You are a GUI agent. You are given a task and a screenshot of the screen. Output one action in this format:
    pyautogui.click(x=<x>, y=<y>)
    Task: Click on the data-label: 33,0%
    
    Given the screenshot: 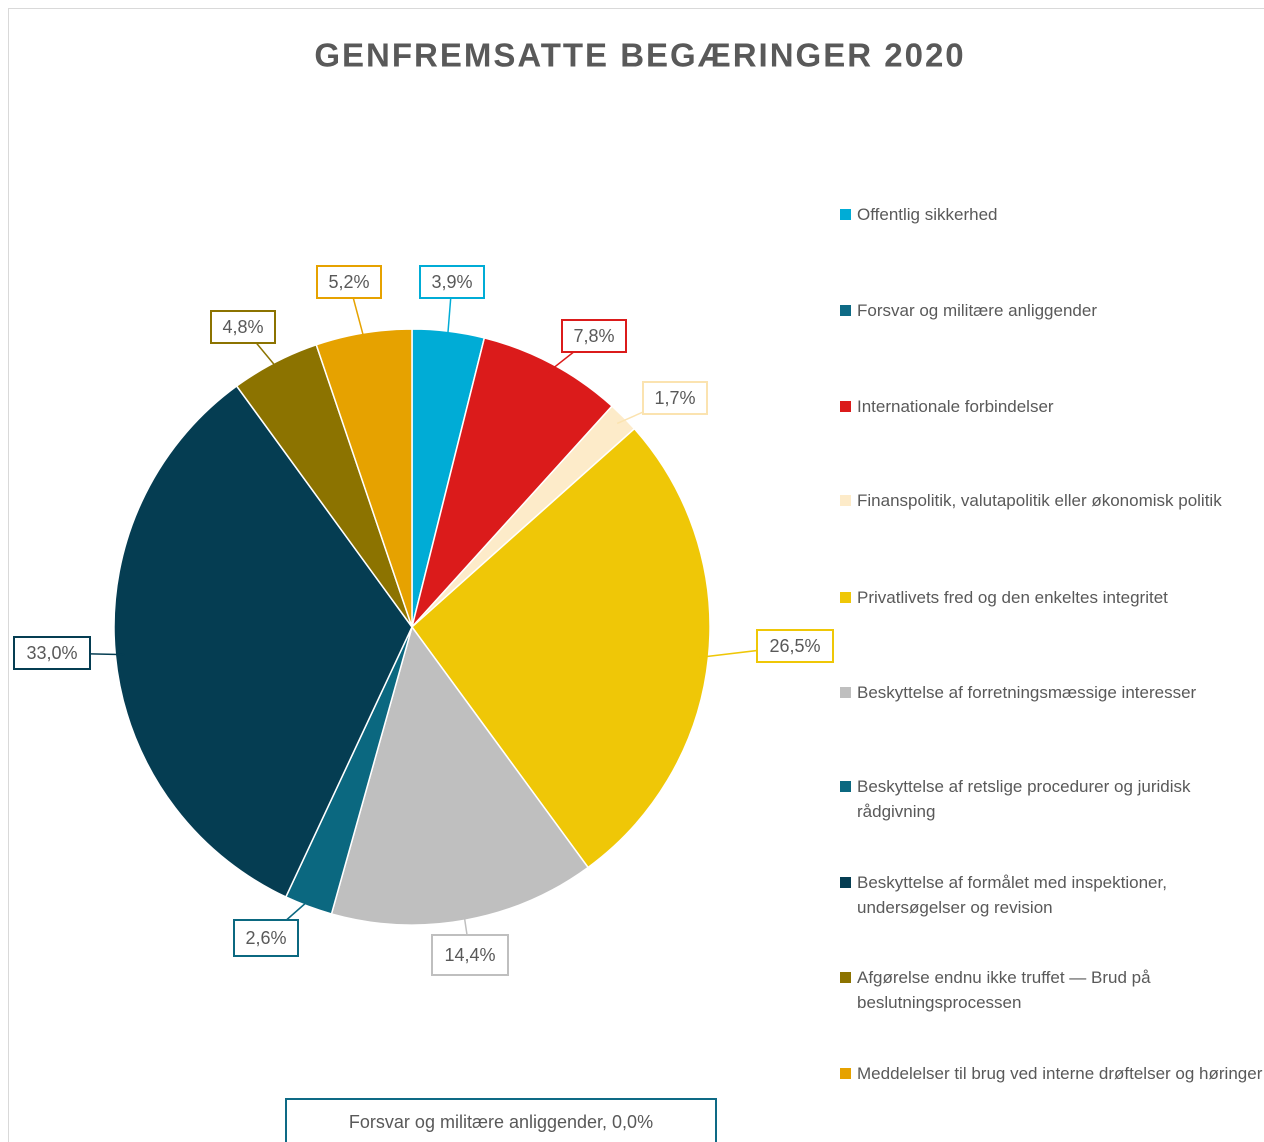 What is the action you would take?
    pyautogui.click(x=51, y=653)
    